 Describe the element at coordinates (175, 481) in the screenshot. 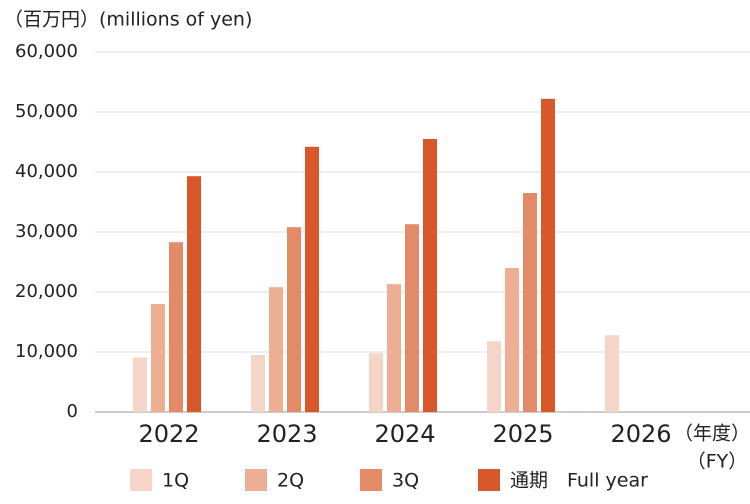

I see `legend-label: 1Q` at that location.